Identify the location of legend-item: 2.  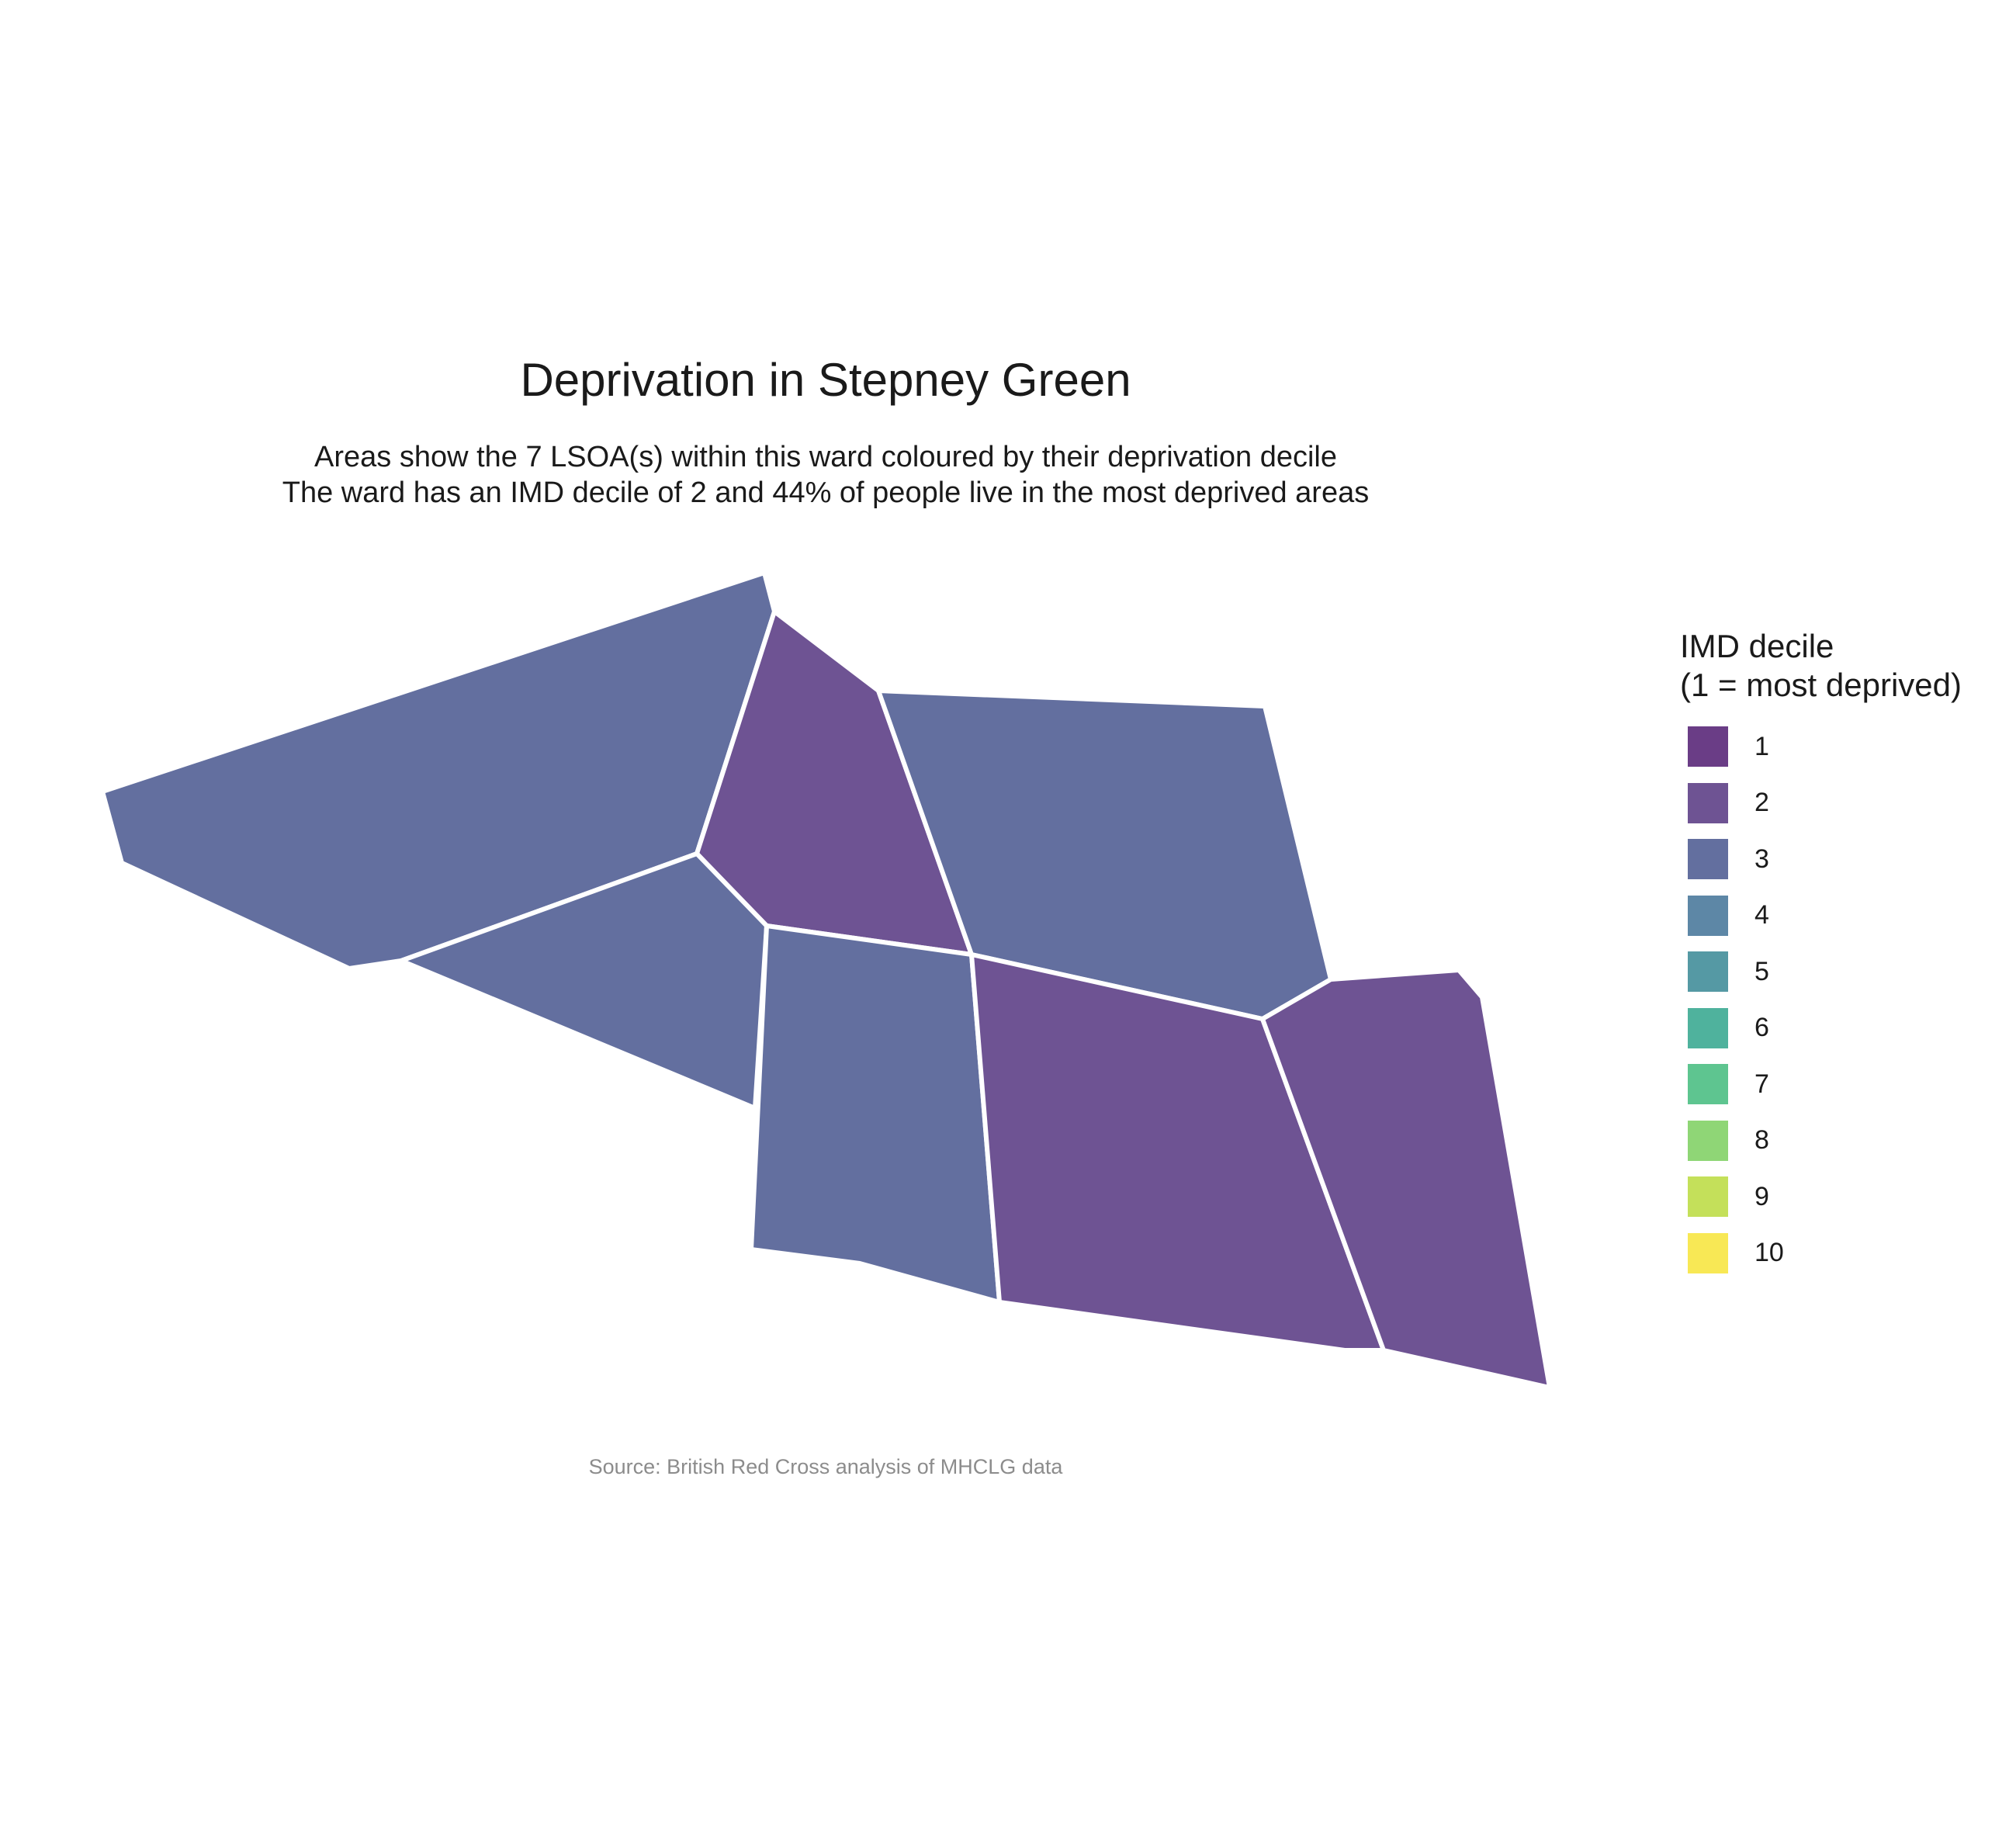
(1821, 803).